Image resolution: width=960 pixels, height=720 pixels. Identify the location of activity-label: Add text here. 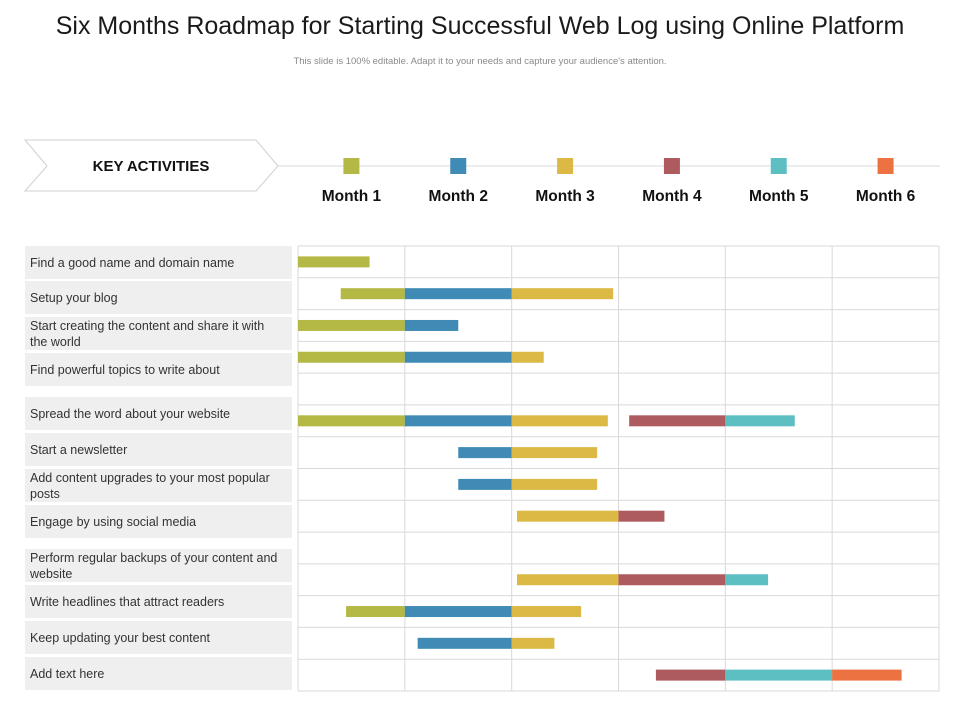
(158, 673).